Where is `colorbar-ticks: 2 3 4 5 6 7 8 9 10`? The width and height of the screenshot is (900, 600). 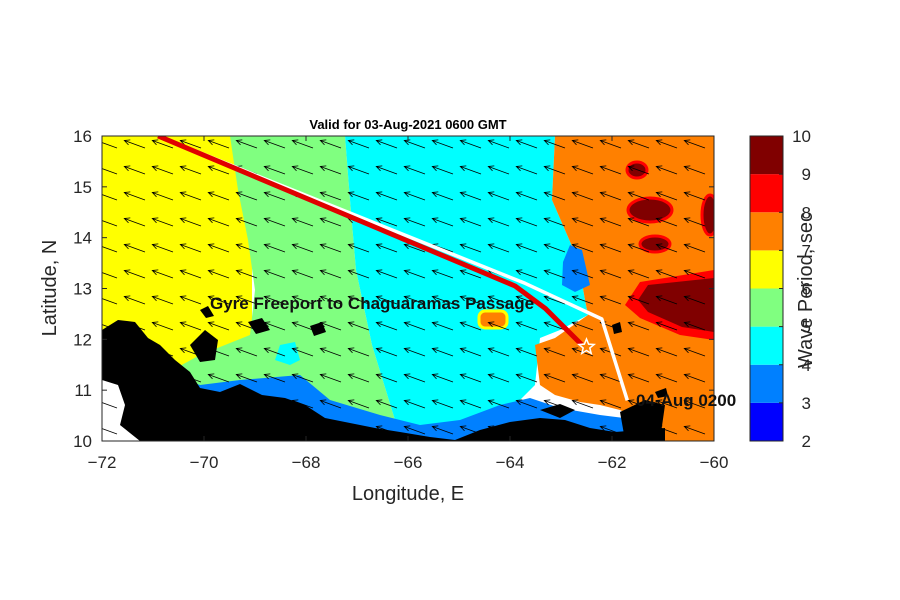 colorbar-ticks: 2 3 4 5 6 7 8 9 10 is located at coordinates (795, 289).